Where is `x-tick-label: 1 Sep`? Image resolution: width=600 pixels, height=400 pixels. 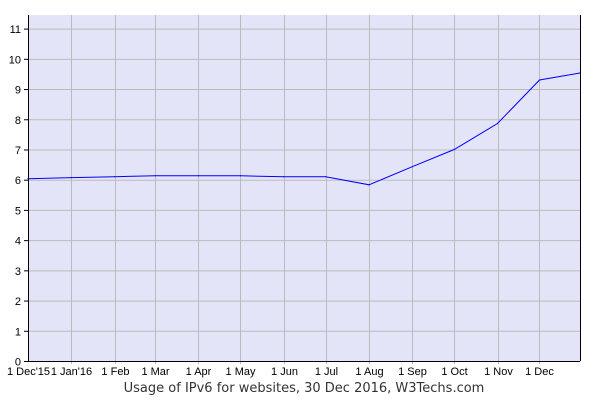 x-tick-label: 1 Sep is located at coordinates (412, 372).